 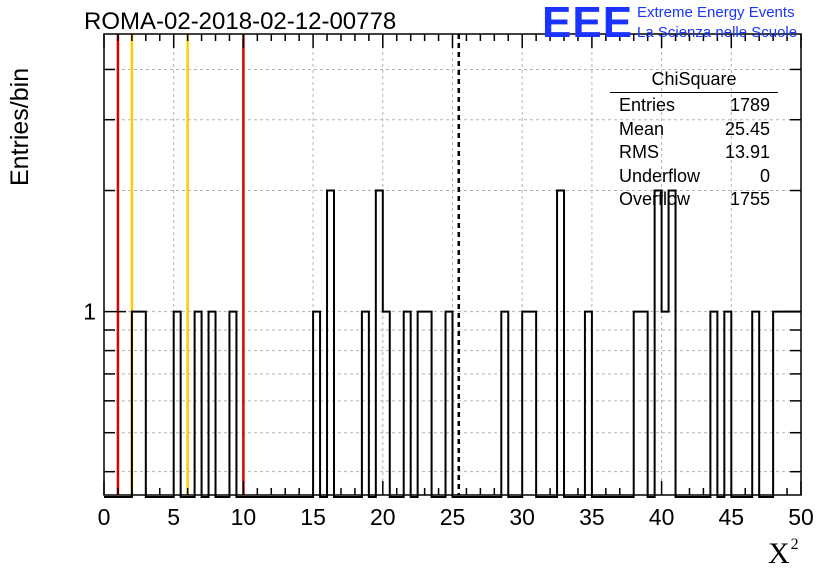 I want to click on x-tick-label: 40, so click(x=662, y=517).